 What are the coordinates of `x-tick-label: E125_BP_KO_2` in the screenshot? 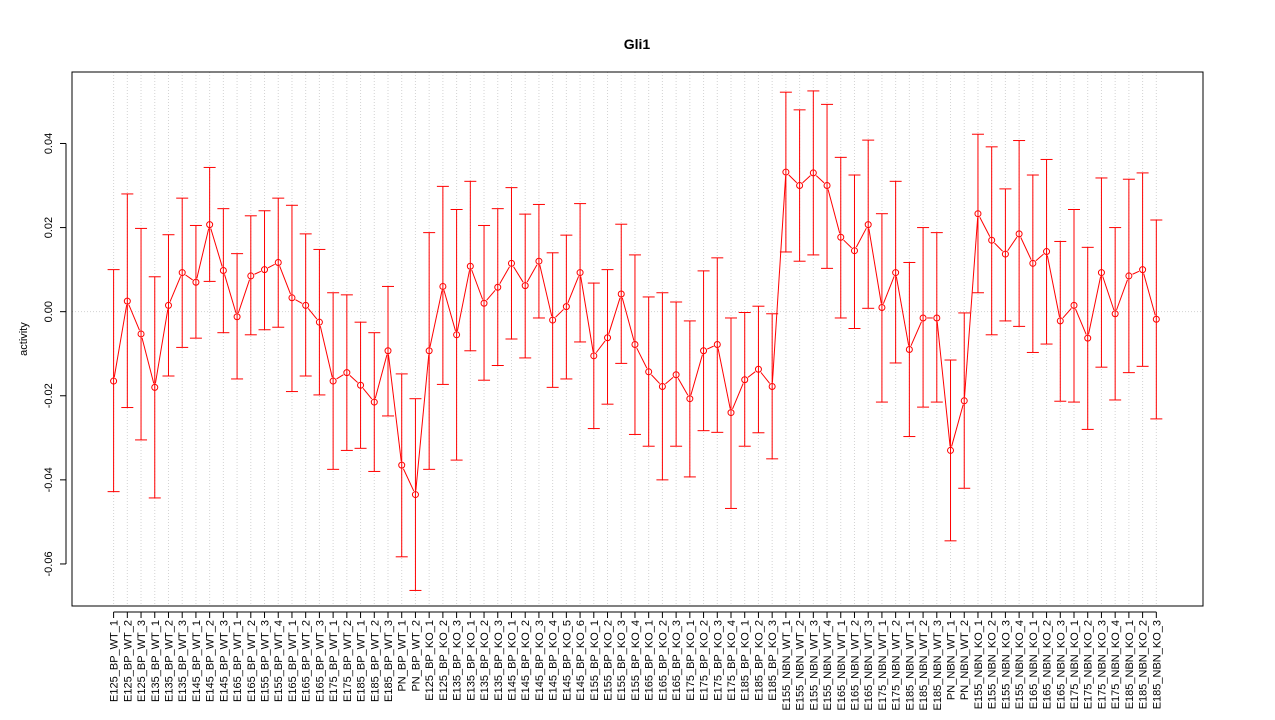 It's located at (444, 660).